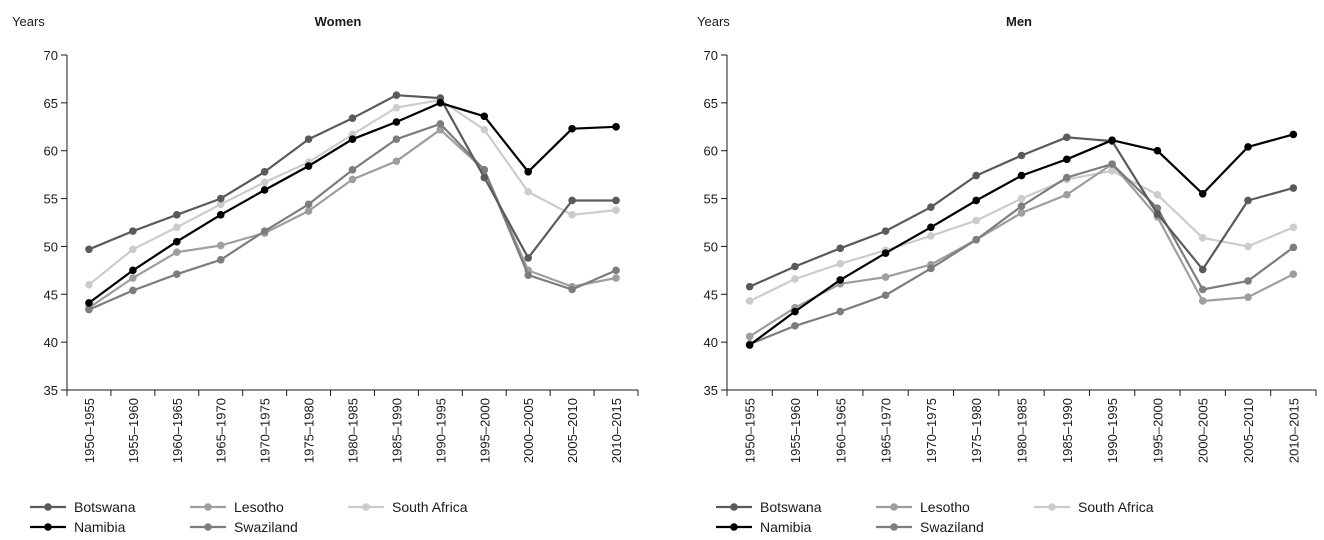 The width and height of the screenshot is (1324, 540). Describe the element at coordinates (1293, 430) in the screenshot. I see `men-x-tick-label: 2010–2015` at that location.